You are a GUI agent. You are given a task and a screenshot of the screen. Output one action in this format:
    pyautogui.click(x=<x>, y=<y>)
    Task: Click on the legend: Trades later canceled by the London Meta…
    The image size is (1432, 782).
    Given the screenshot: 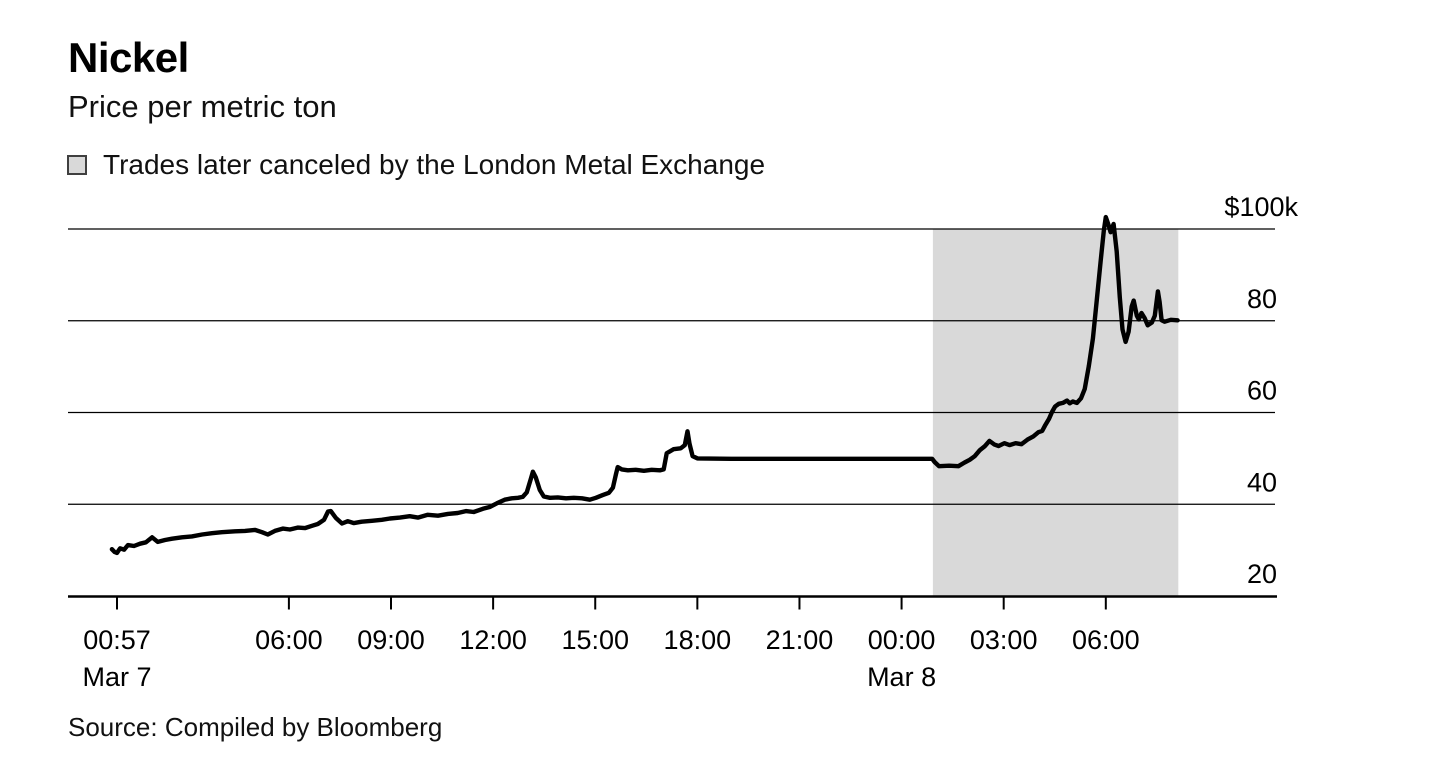 What is the action you would take?
    pyautogui.click(x=416, y=165)
    